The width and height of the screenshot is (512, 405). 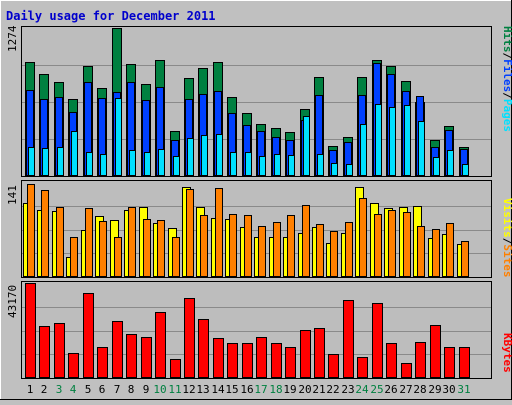 What do you see at coordinates (390, 389) in the screenshot?
I see `day-label-26: 26` at bounding box center [390, 389].